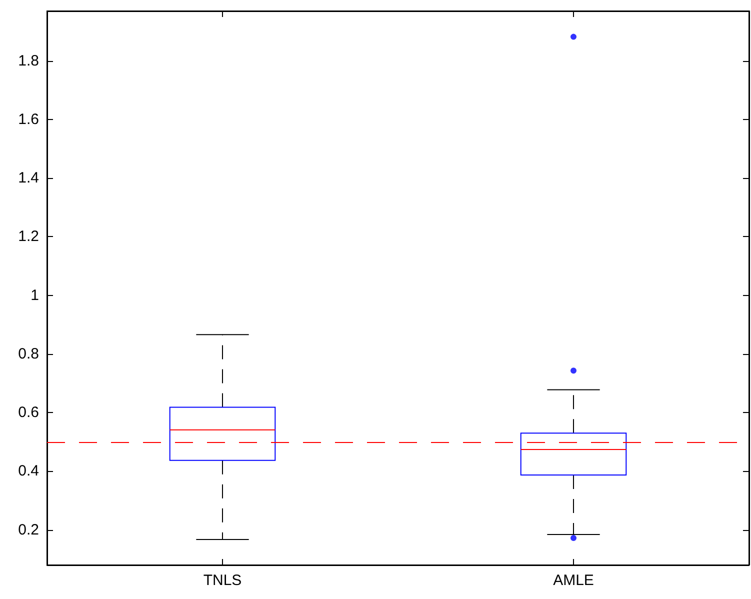  I want to click on y-tick-label: 1.8, so click(28, 61).